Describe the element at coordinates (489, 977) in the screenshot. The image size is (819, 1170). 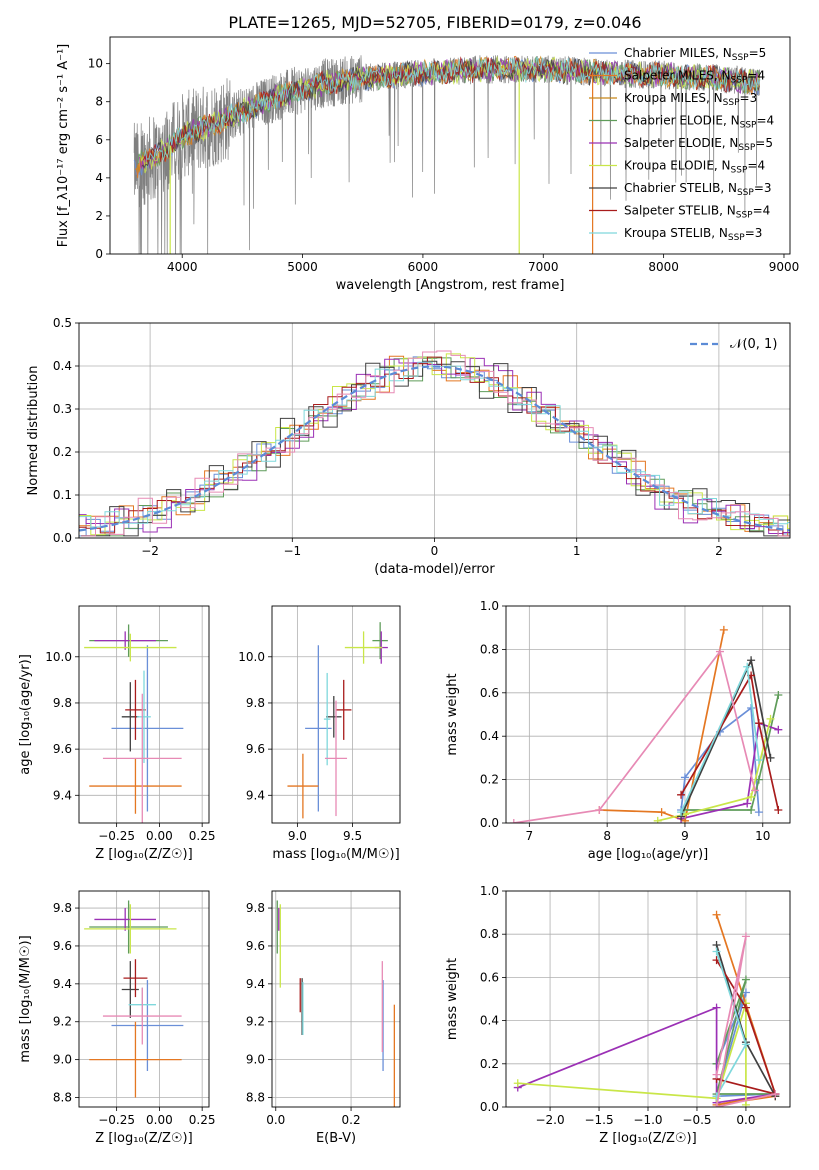
I see `y-tick-label: 0.6` at that location.